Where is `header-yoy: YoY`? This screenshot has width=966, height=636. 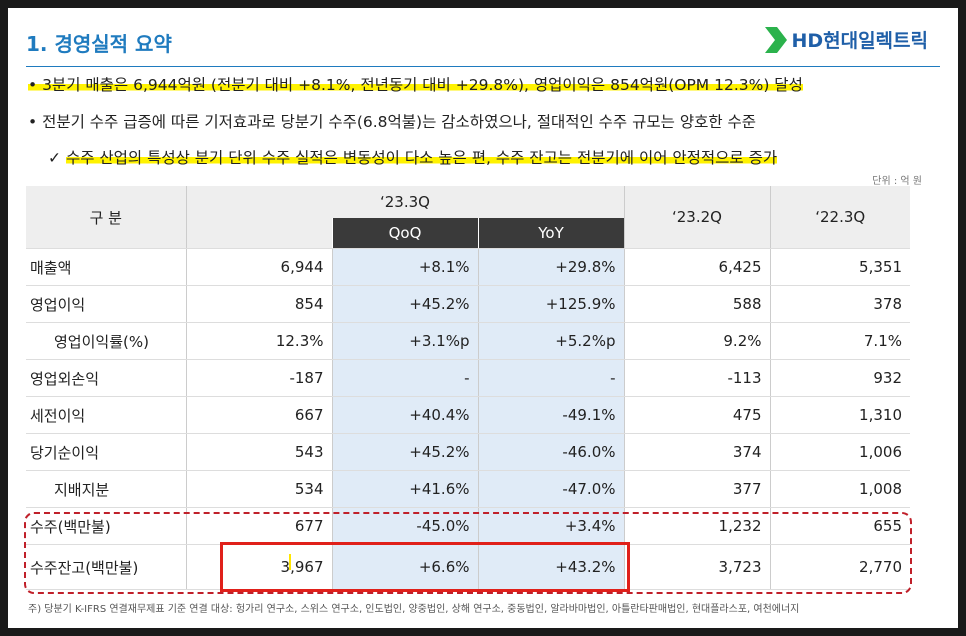 header-yoy: YoY is located at coordinates (550, 233).